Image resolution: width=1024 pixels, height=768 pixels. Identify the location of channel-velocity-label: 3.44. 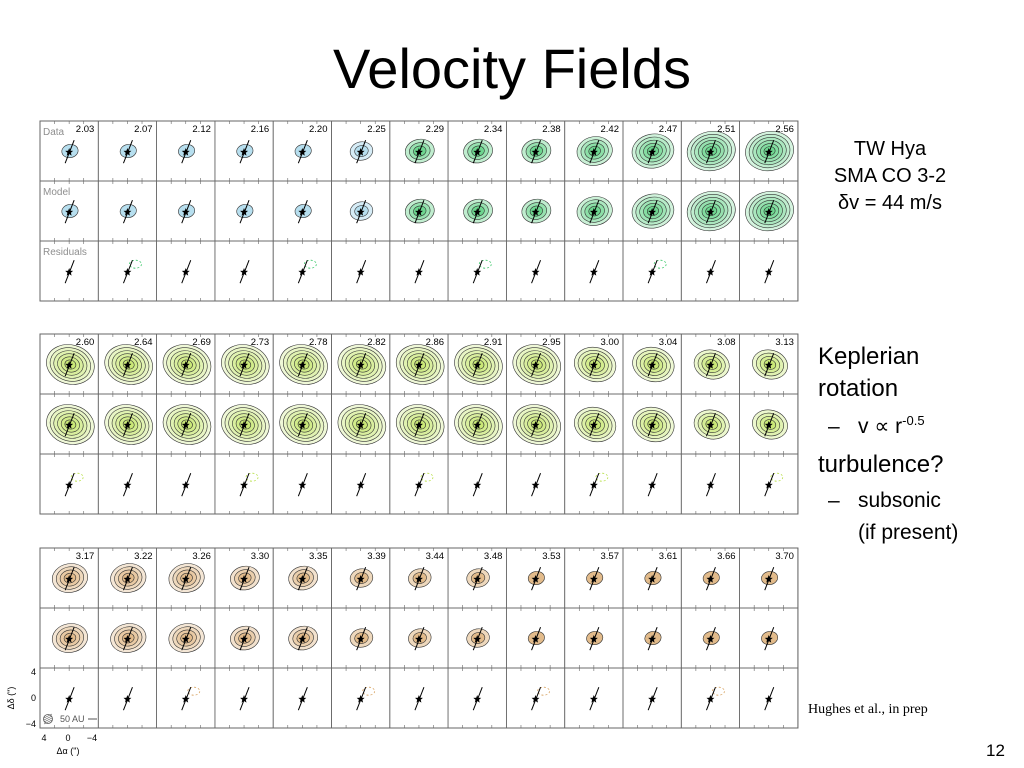
(435, 556).